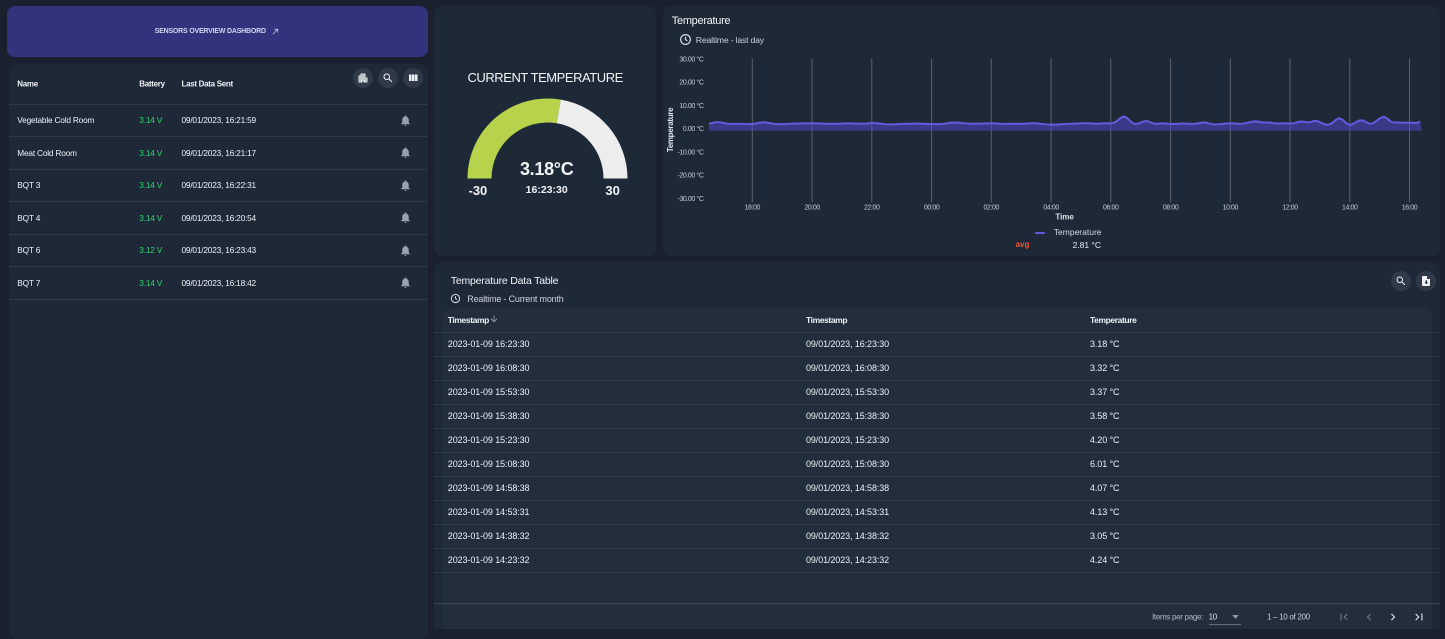 The height and width of the screenshot is (639, 1445). I want to click on svg-text: 20.00 °C, so click(691, 82).